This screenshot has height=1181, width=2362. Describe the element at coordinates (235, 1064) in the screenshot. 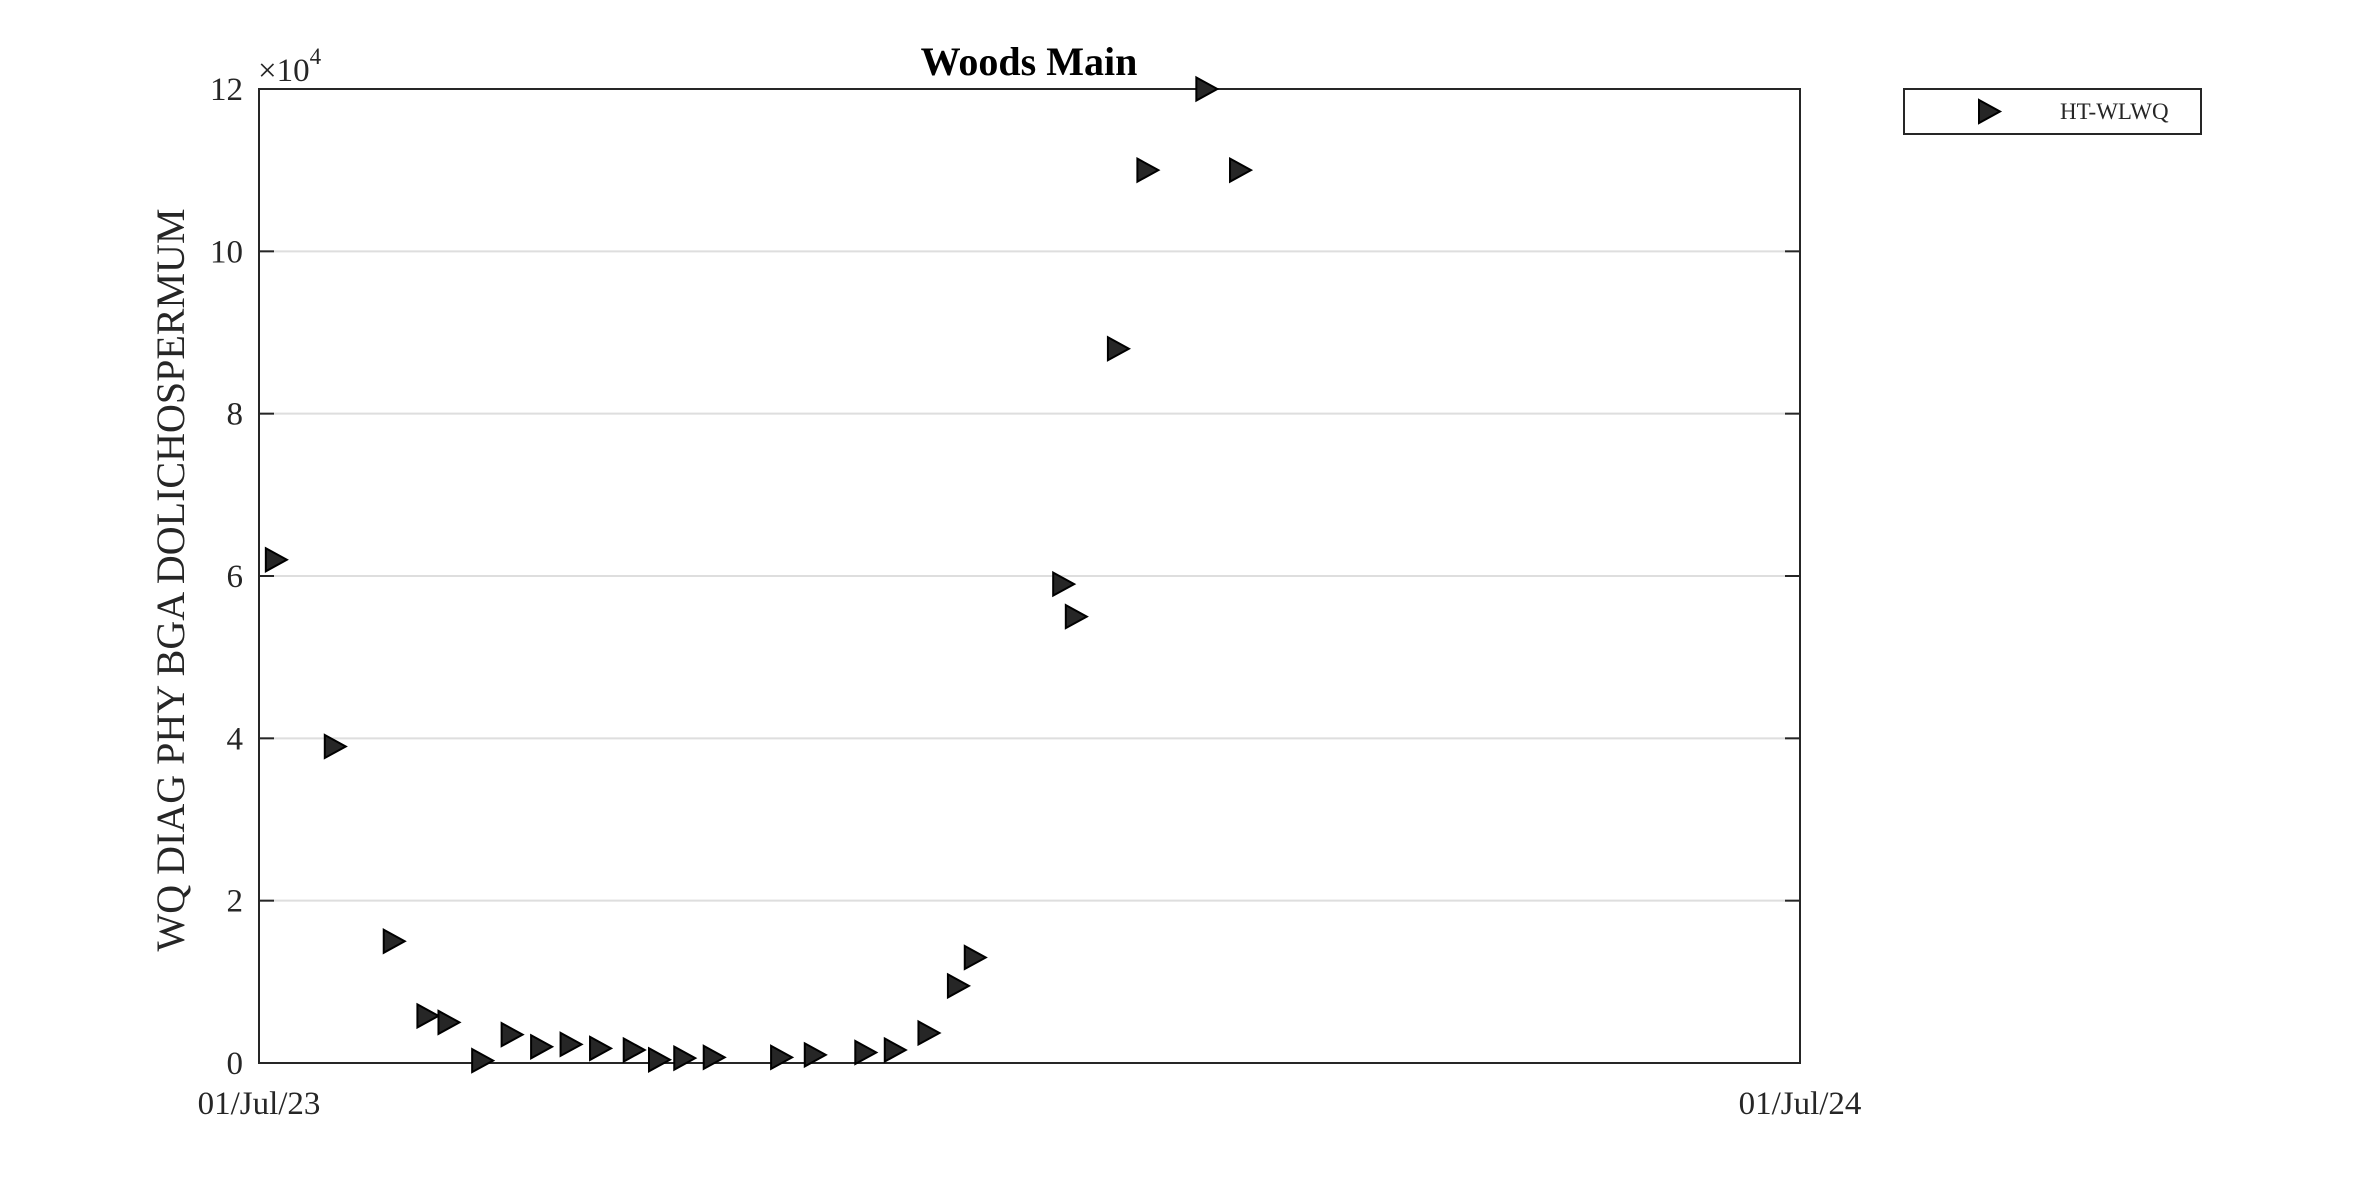

I see `y-tick-label: 0` at that location.